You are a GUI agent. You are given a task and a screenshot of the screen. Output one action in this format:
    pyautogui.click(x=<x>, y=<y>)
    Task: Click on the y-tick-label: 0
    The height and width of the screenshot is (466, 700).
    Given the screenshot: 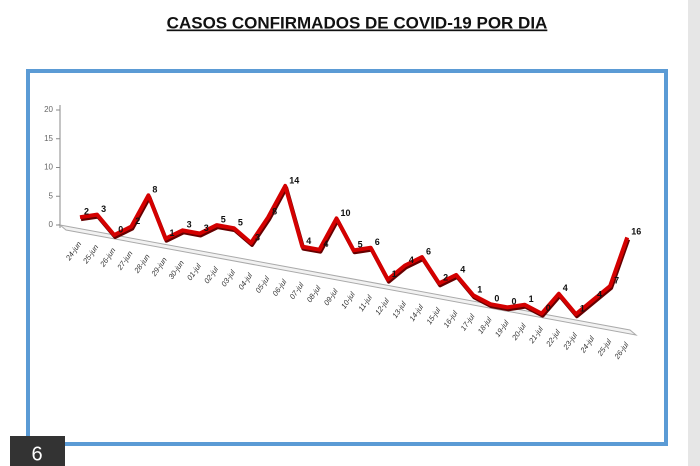 What is the action you would take?
    pyautogui.click(x=51, y=224)
    